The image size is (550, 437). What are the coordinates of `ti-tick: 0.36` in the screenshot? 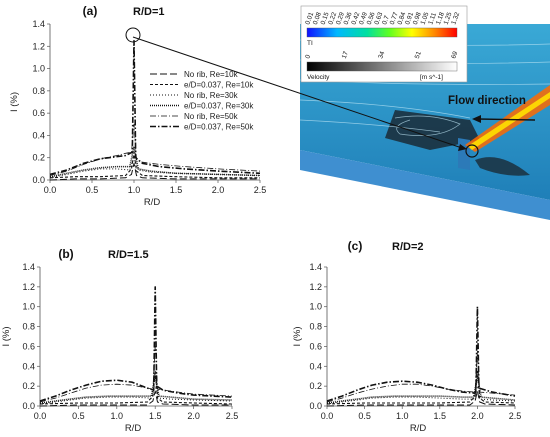 It's located at (348, 18).